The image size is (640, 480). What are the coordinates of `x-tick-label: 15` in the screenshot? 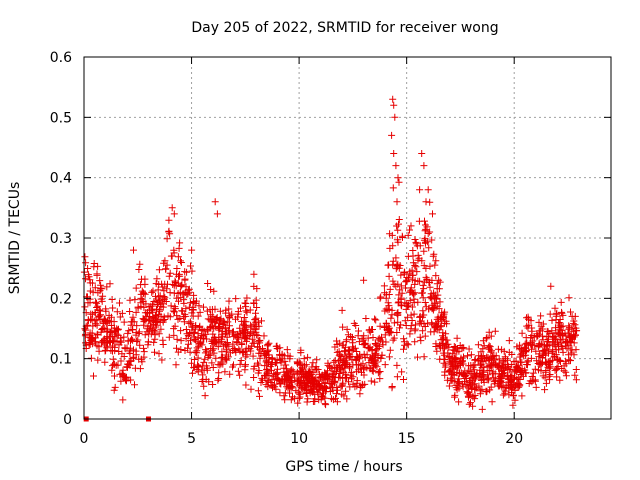 It's located at (407, 439).